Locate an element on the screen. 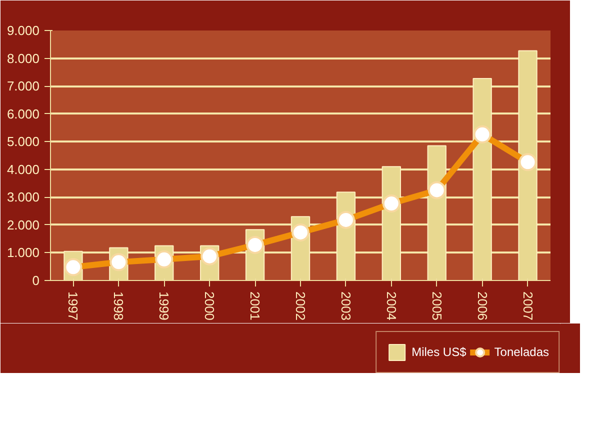  y-tick-label: 7.000 is located at coordinates (23, 86).